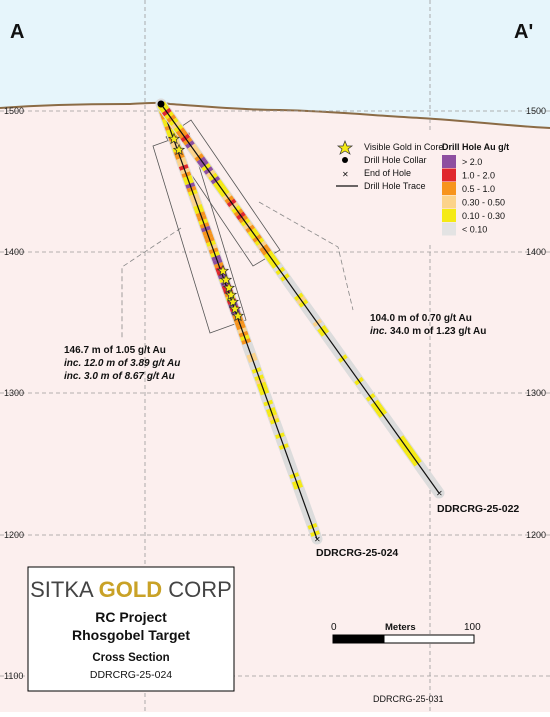 The height and width of the screenshot is (717, 550). I want to click on legend-grade-label: < 0.10, so click(474, 230).